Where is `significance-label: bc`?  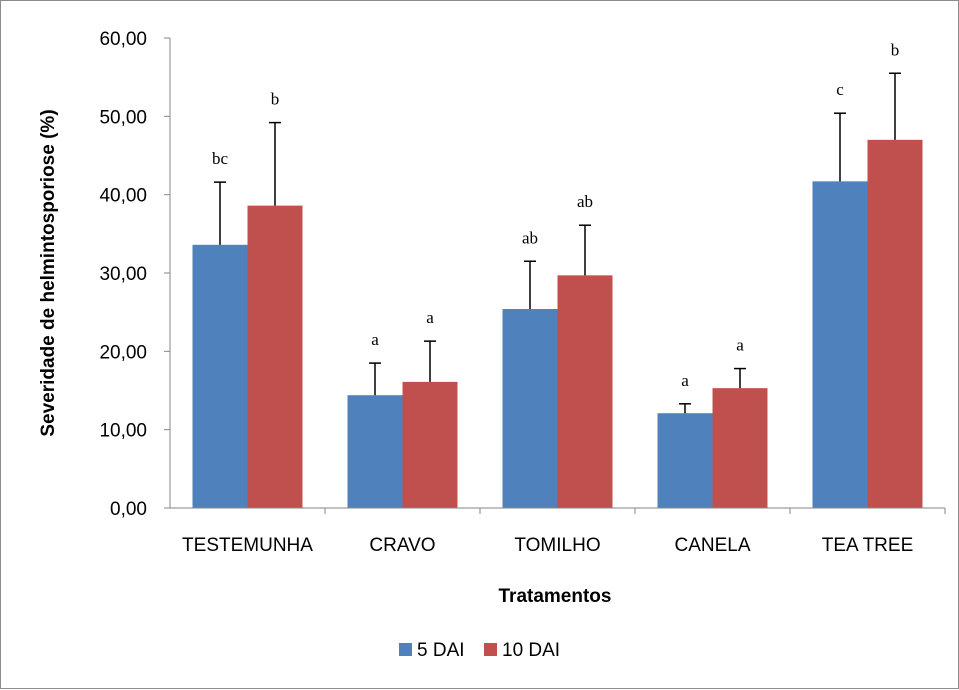
significance-label: bc is located at coordinates (220, 158).